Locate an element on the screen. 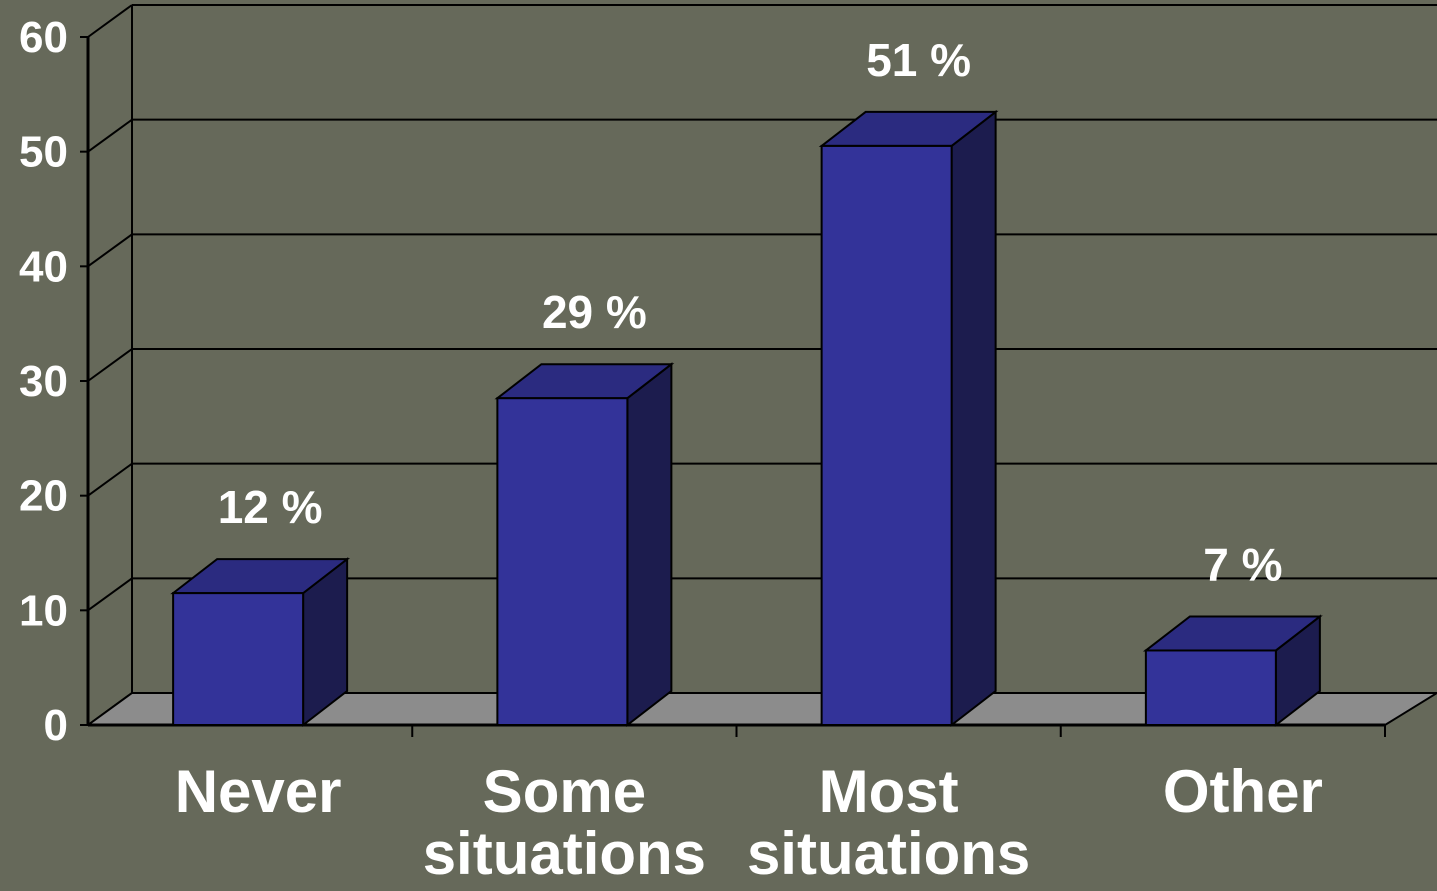 The height and width of the screenshot is (891, 1437). x-category-label: Other is located at coordinates (1243, 791).